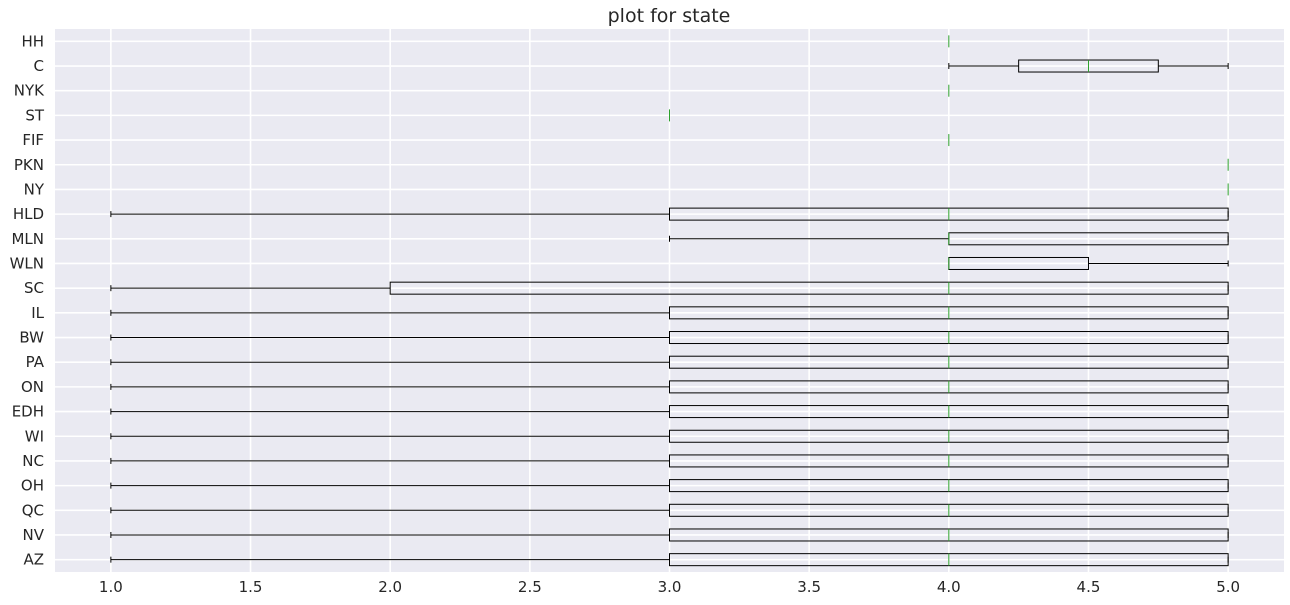 This screenshot has height=605, width=1290. I want to click on box-nv, so click(669, 535).